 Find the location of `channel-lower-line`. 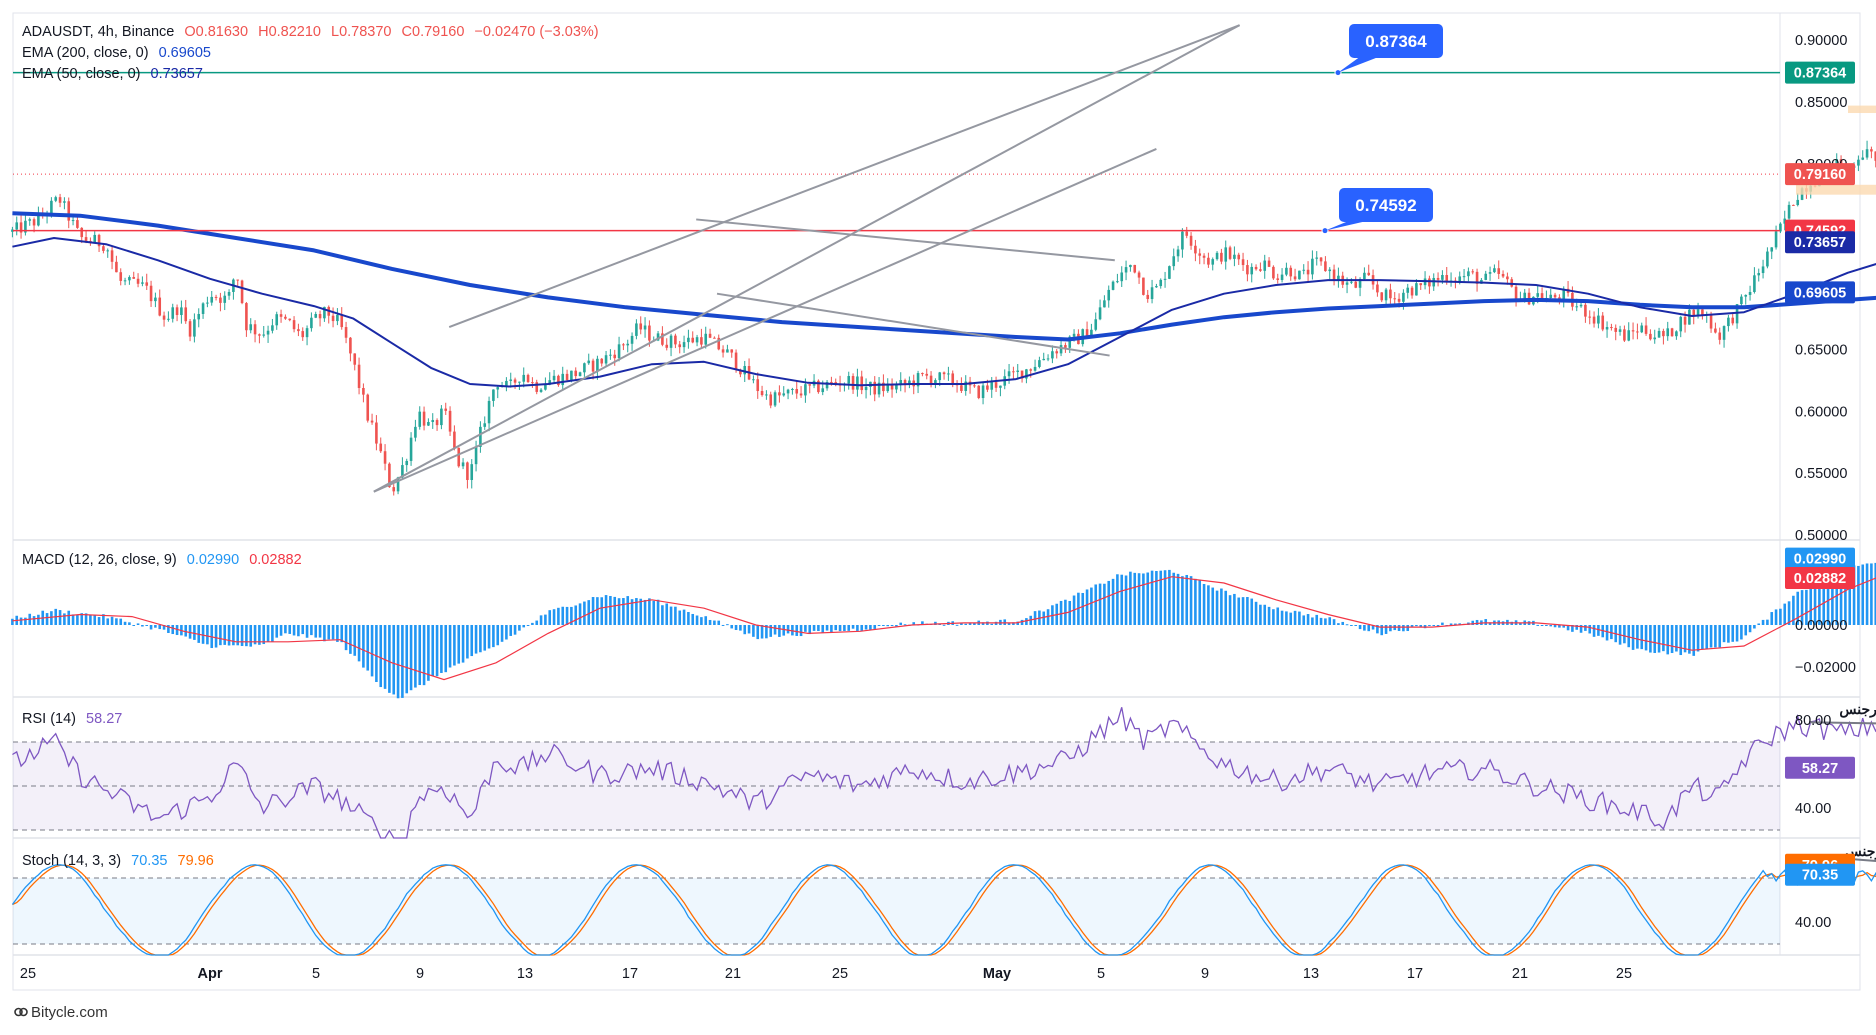

channel-lower-line is located at coordinates (765, 320).